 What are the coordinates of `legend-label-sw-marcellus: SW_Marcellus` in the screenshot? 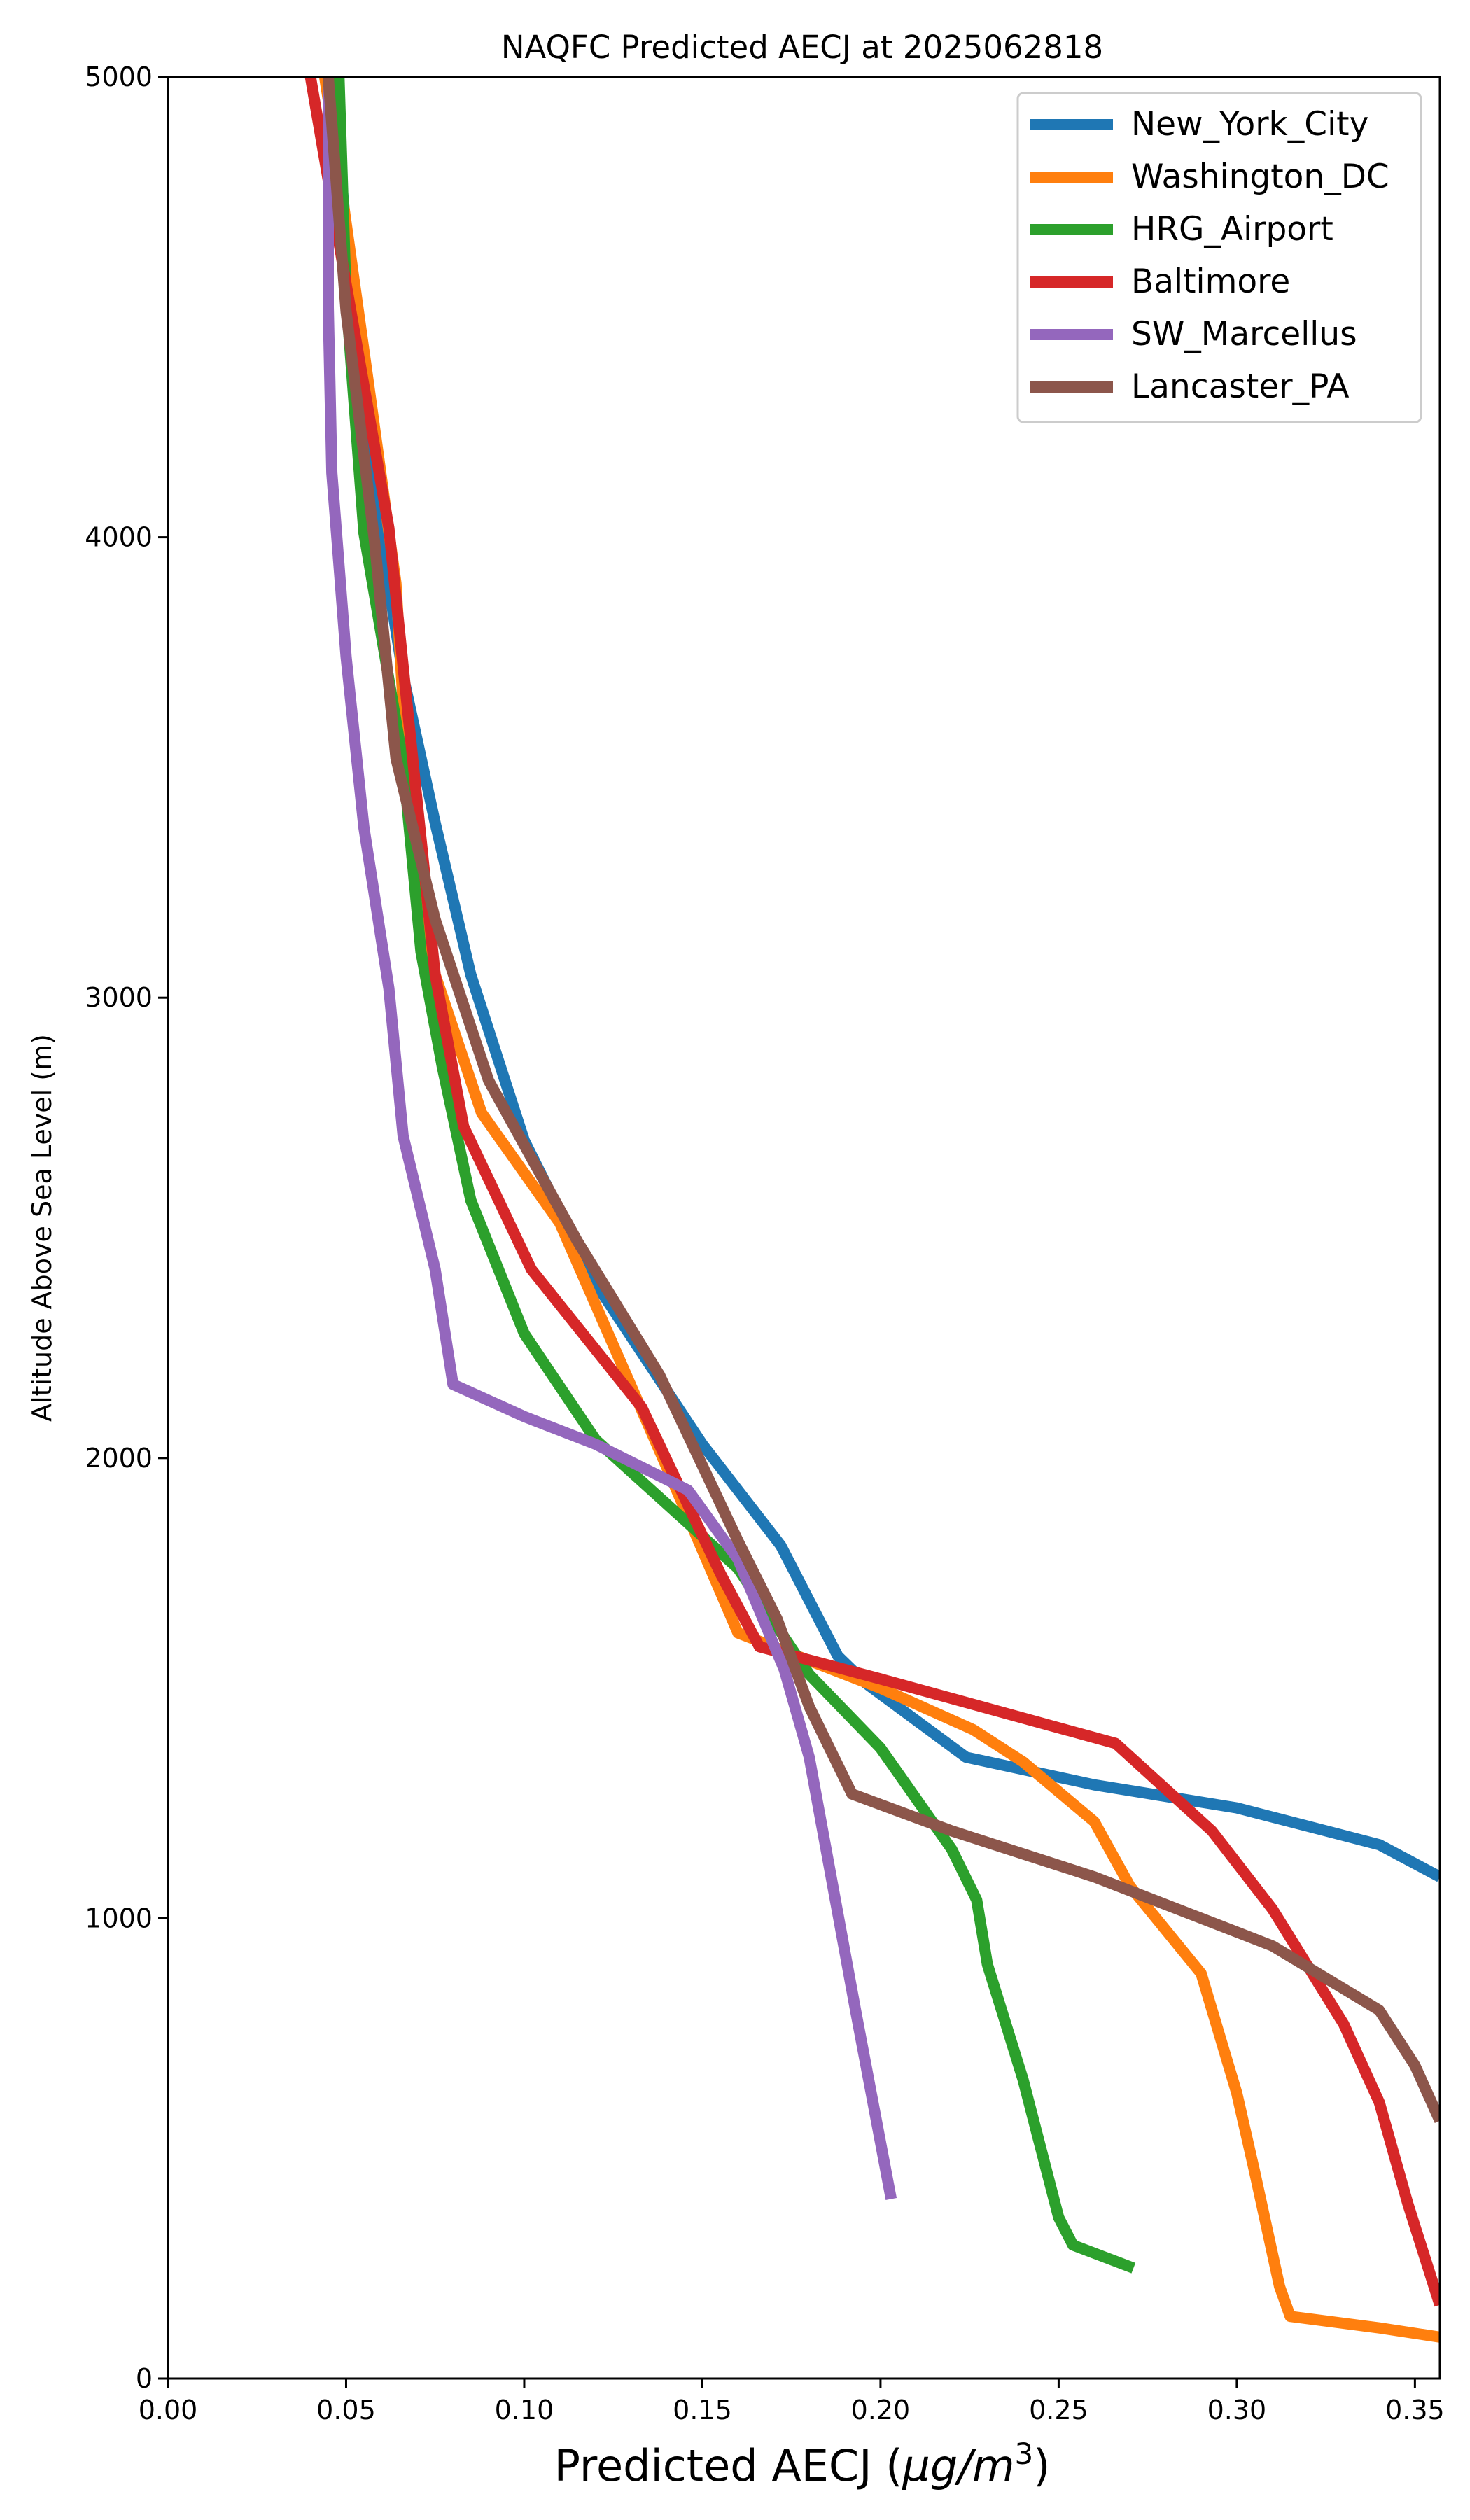 It's located at (1244, 334).